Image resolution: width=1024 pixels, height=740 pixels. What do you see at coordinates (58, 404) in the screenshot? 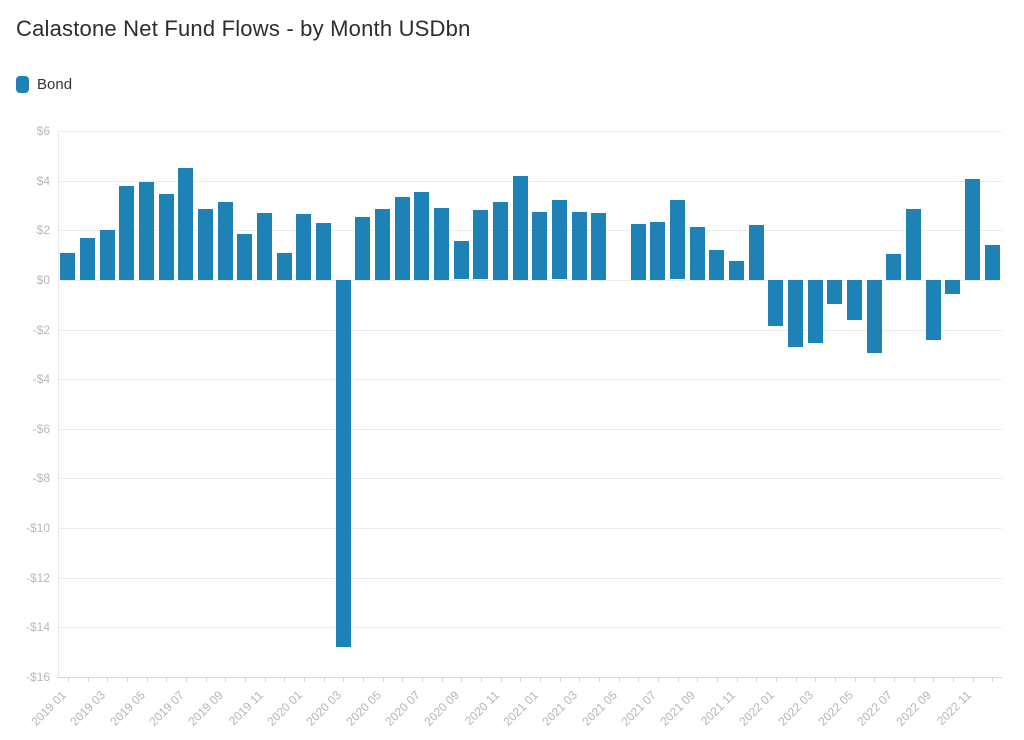
I see `plot-left-border` at bounding box center [58, 404].